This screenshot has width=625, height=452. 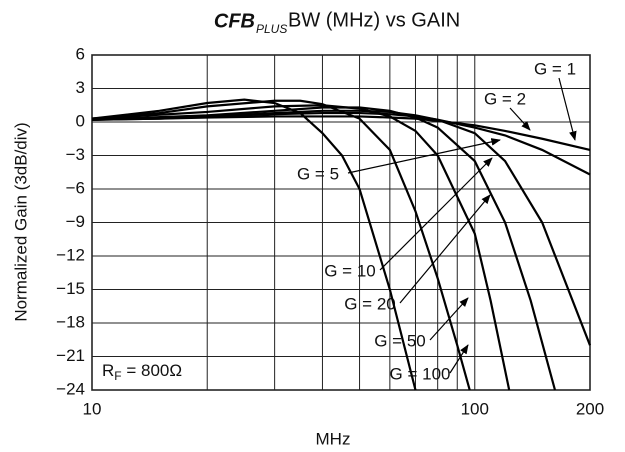 What do you see at coordinates (350, 270) in the screenshot?
I see `legend-label: G = 10` at bounding box center [350, 270].